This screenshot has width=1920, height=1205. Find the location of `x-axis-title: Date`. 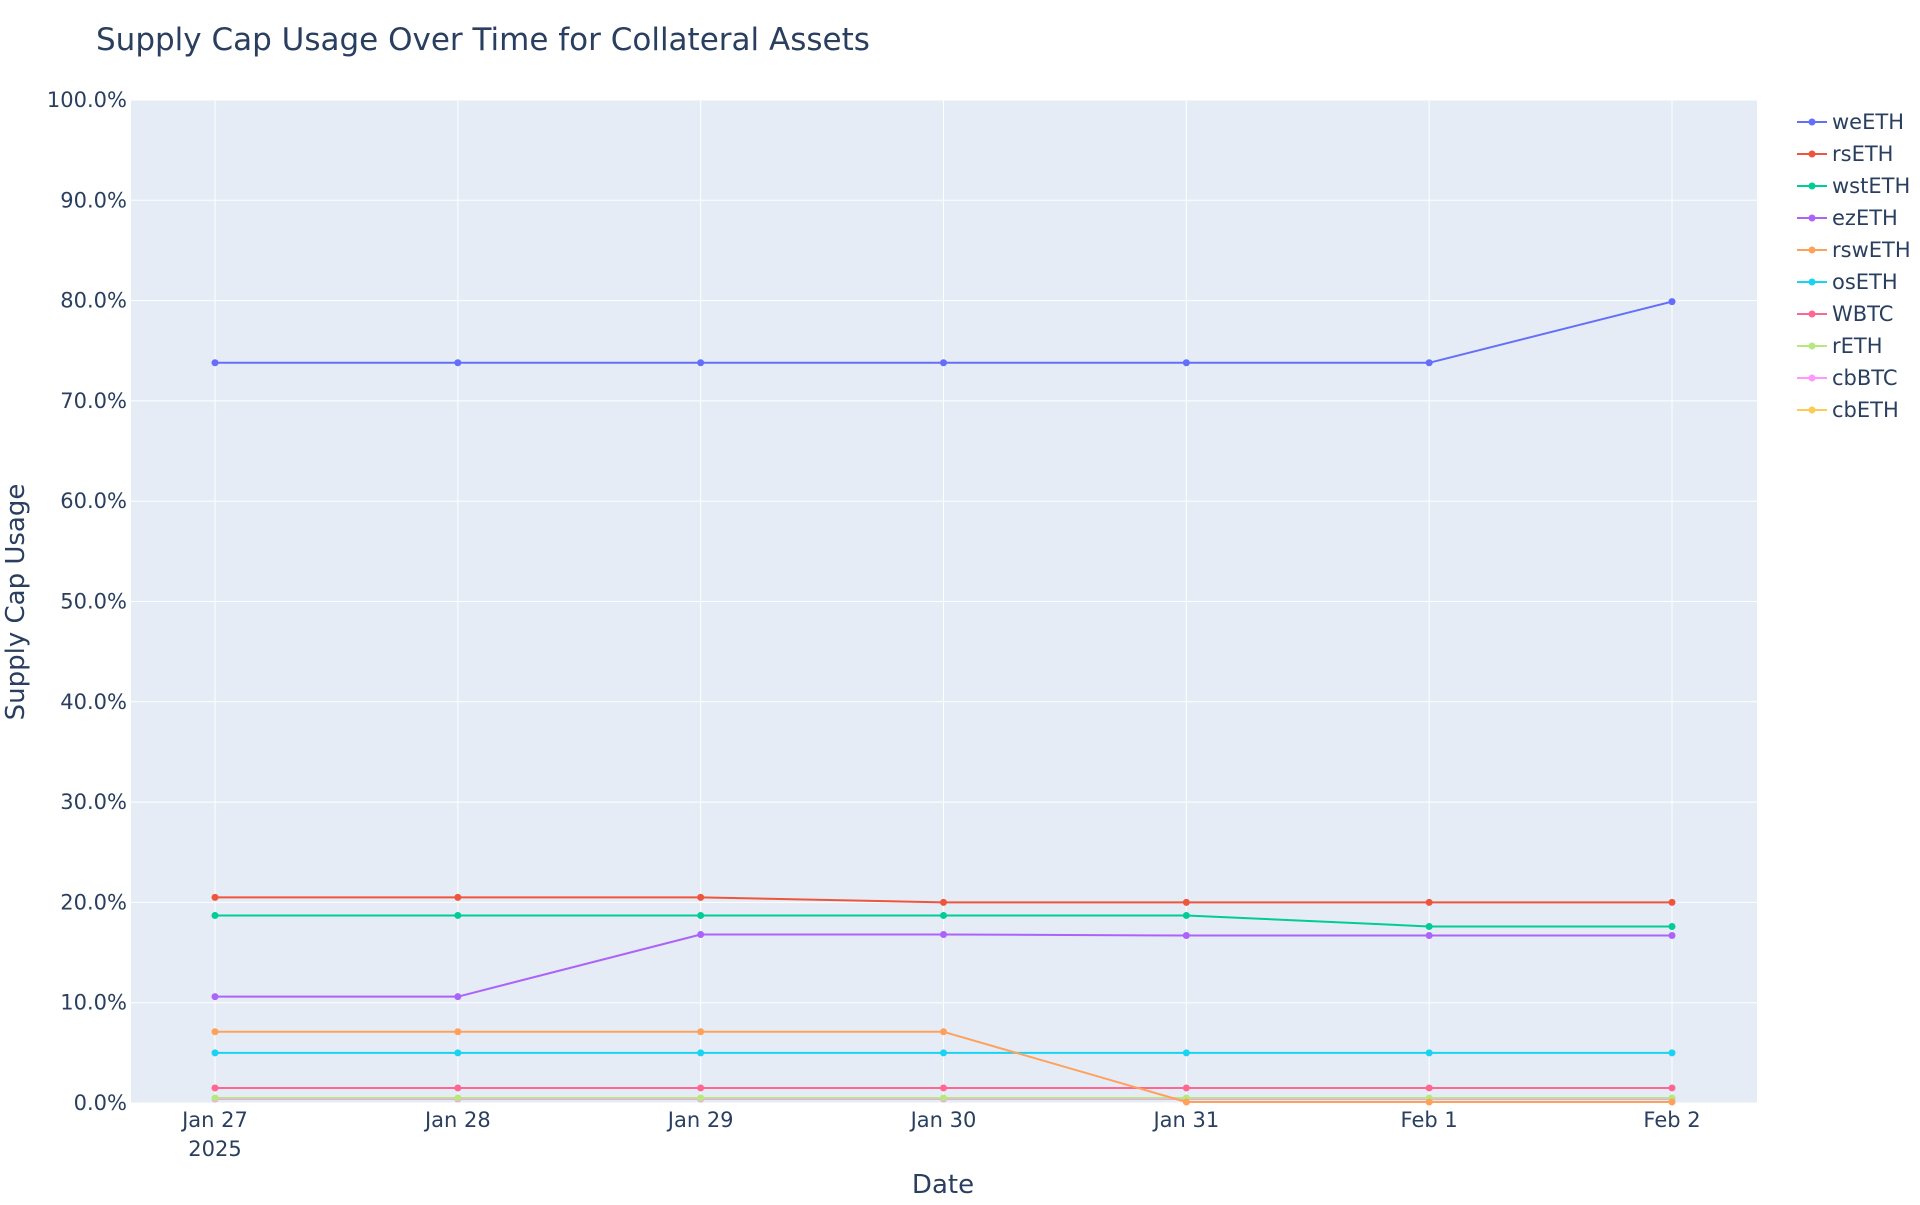

x-axis-title: Date is located at coordinates (943, 1185).